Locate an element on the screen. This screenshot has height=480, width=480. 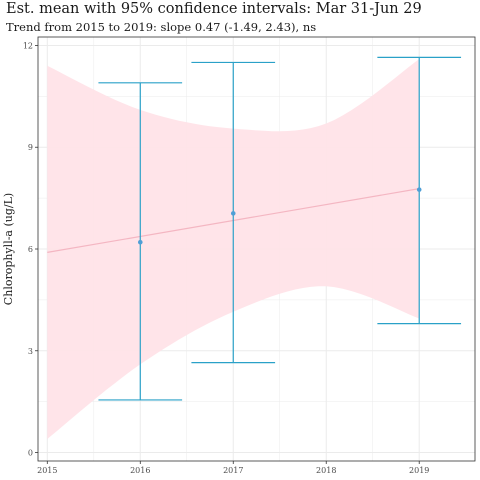
y-tick-label: 6 is located at coordinates (30, 249).